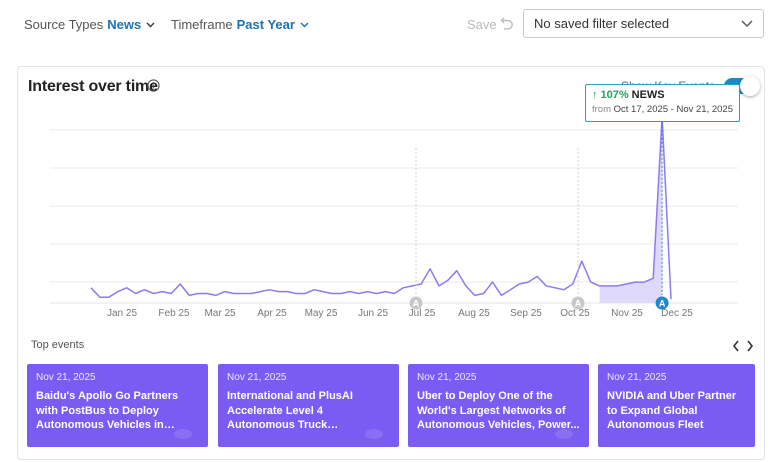  I want to click on x-tick-label: Jun 25, so click(373, 313).